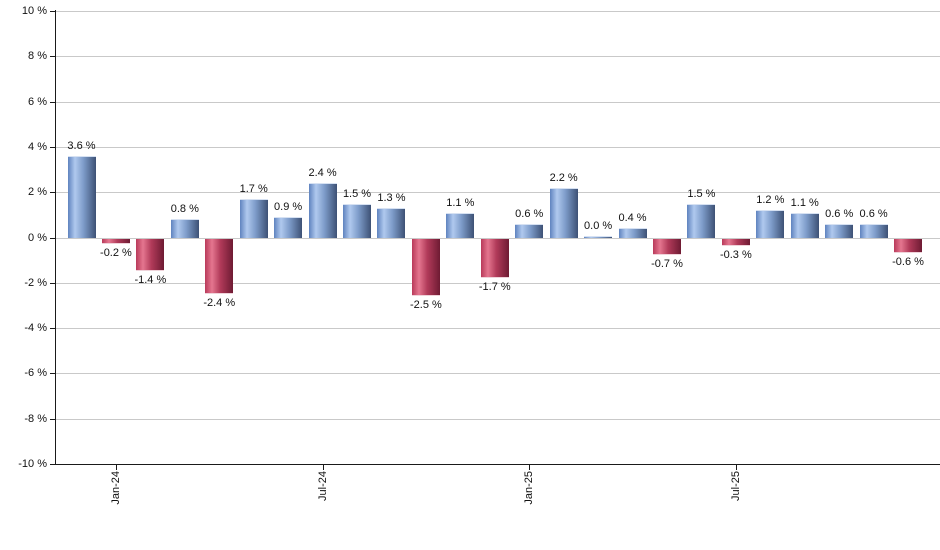  What do you see at coordinates (735, 255) in the screenshot?
I see `bar-value-label: -0.3 %` at bounding box center [735, 255].